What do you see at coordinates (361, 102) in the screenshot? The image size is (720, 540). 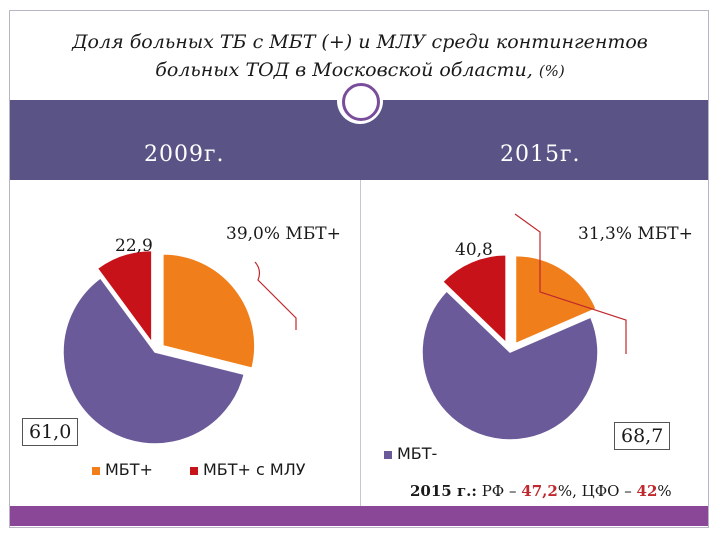 I see `circle-ring-icon` at bounding box center [361, 102].